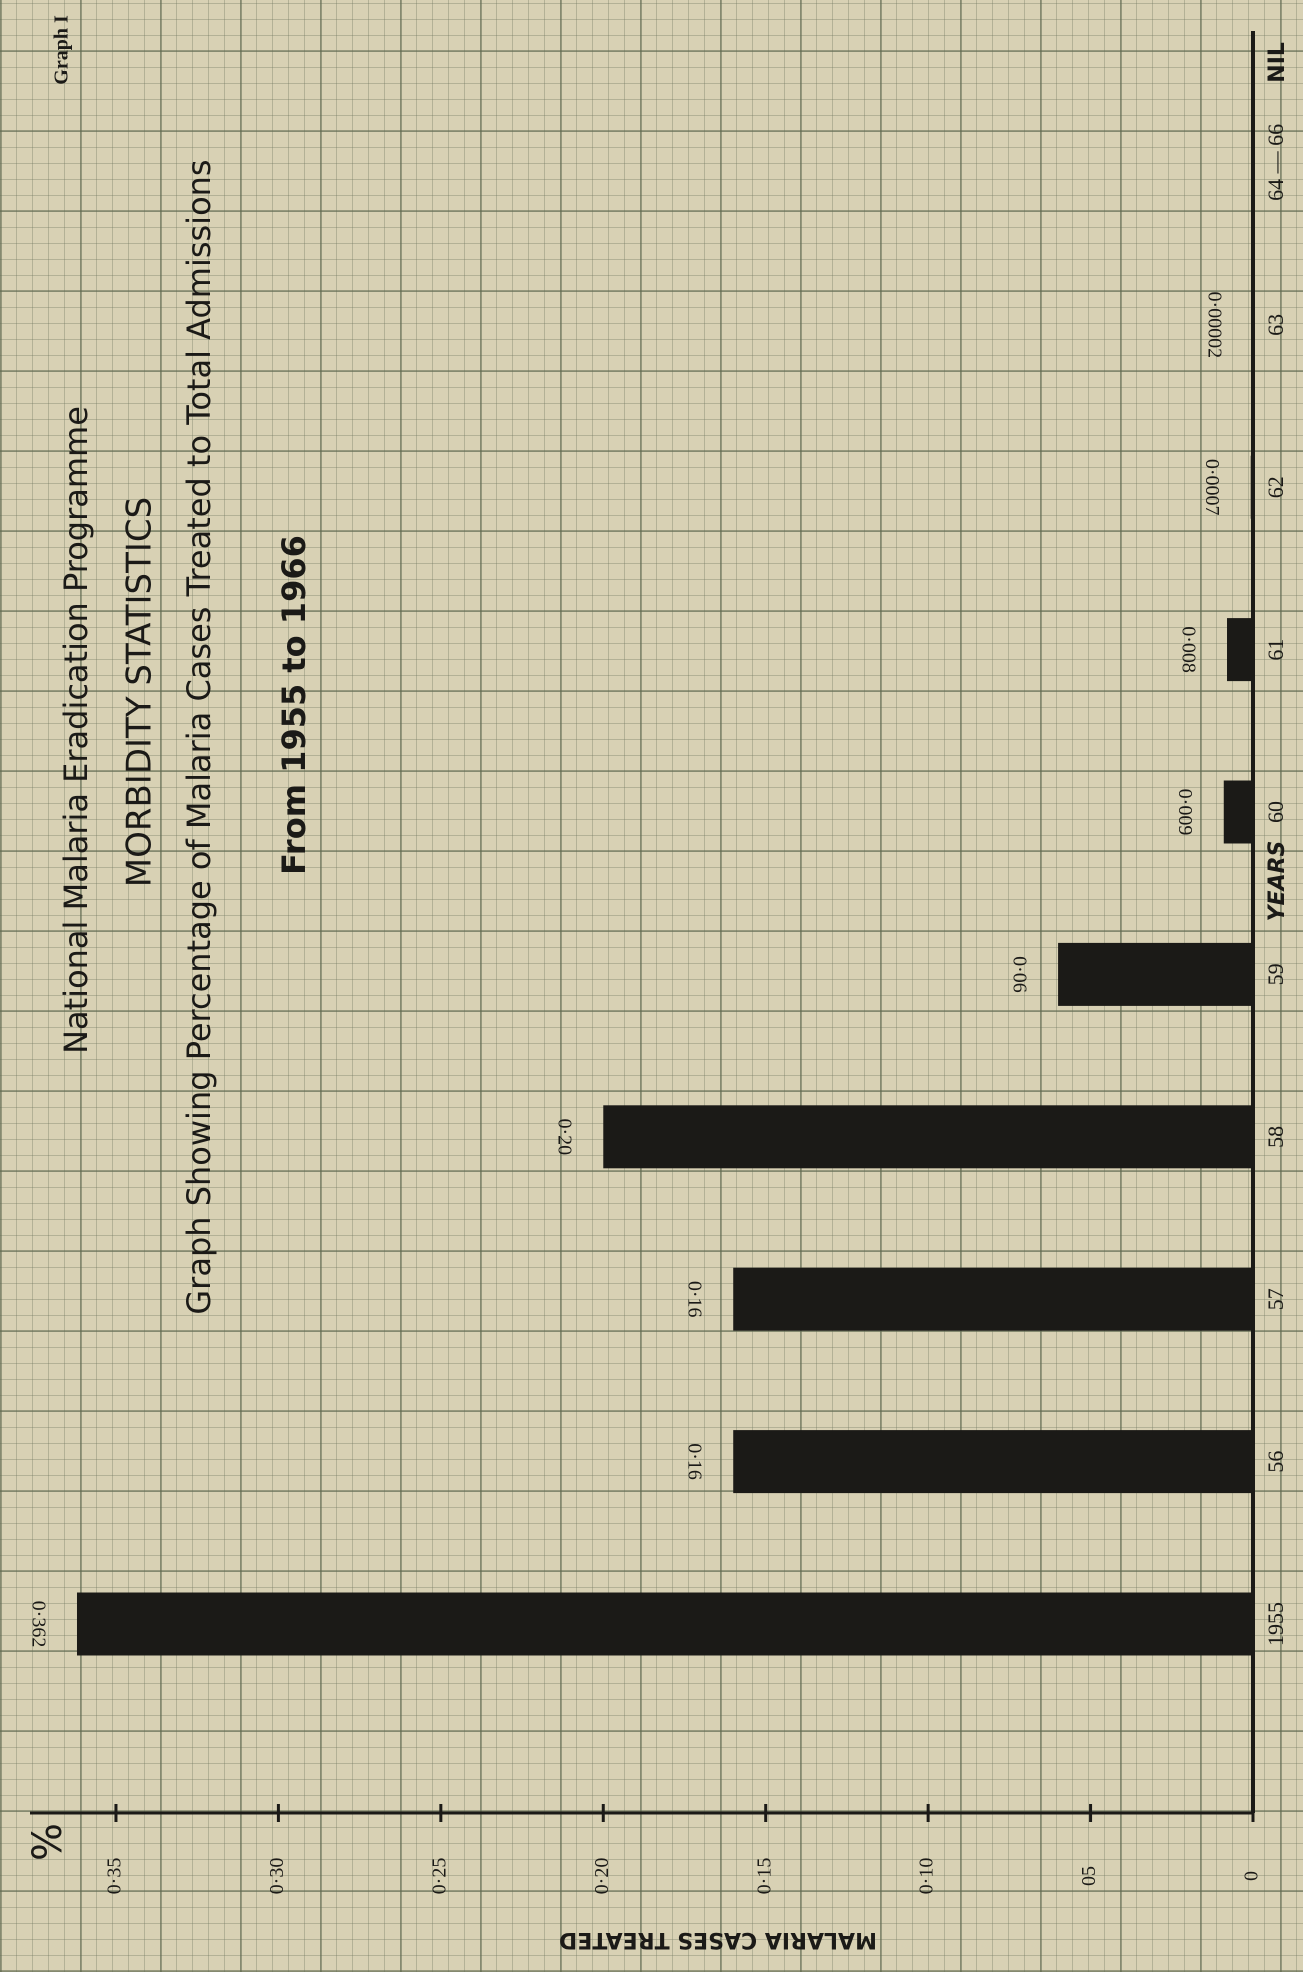  Describe the element at coordinates (1277, 62) in the screenshot. I see `value-label: NIL` at that location.